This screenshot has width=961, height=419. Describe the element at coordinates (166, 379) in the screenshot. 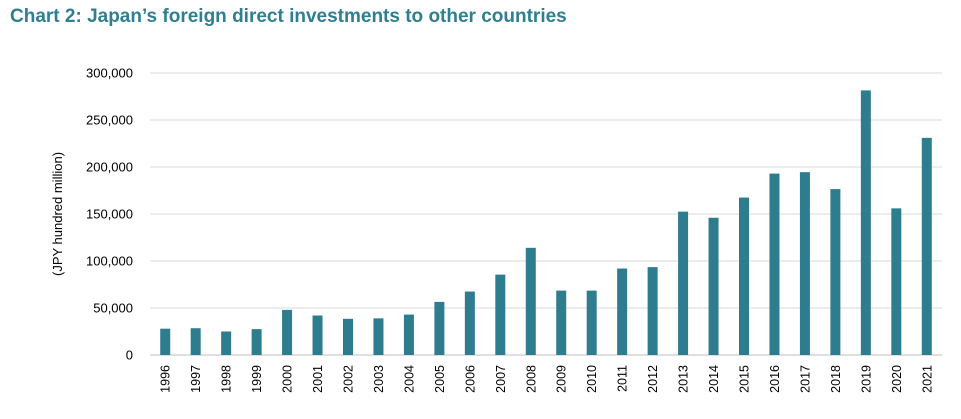

I see `x-tick-label: 1996` at that location.